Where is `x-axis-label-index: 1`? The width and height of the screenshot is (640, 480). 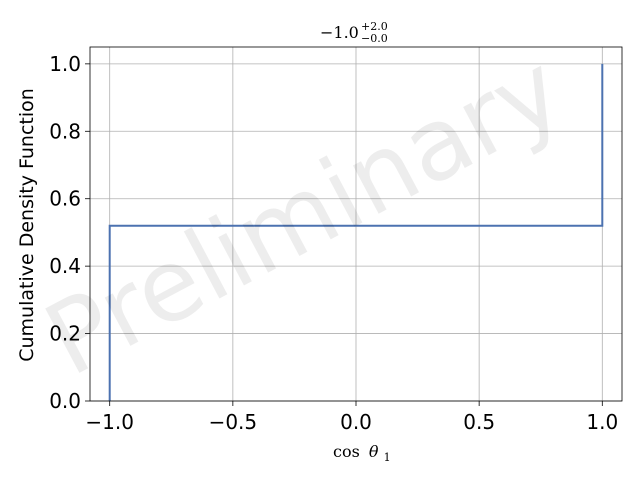
x-axis-label-index: 1 is located at coordinates (387, 457).